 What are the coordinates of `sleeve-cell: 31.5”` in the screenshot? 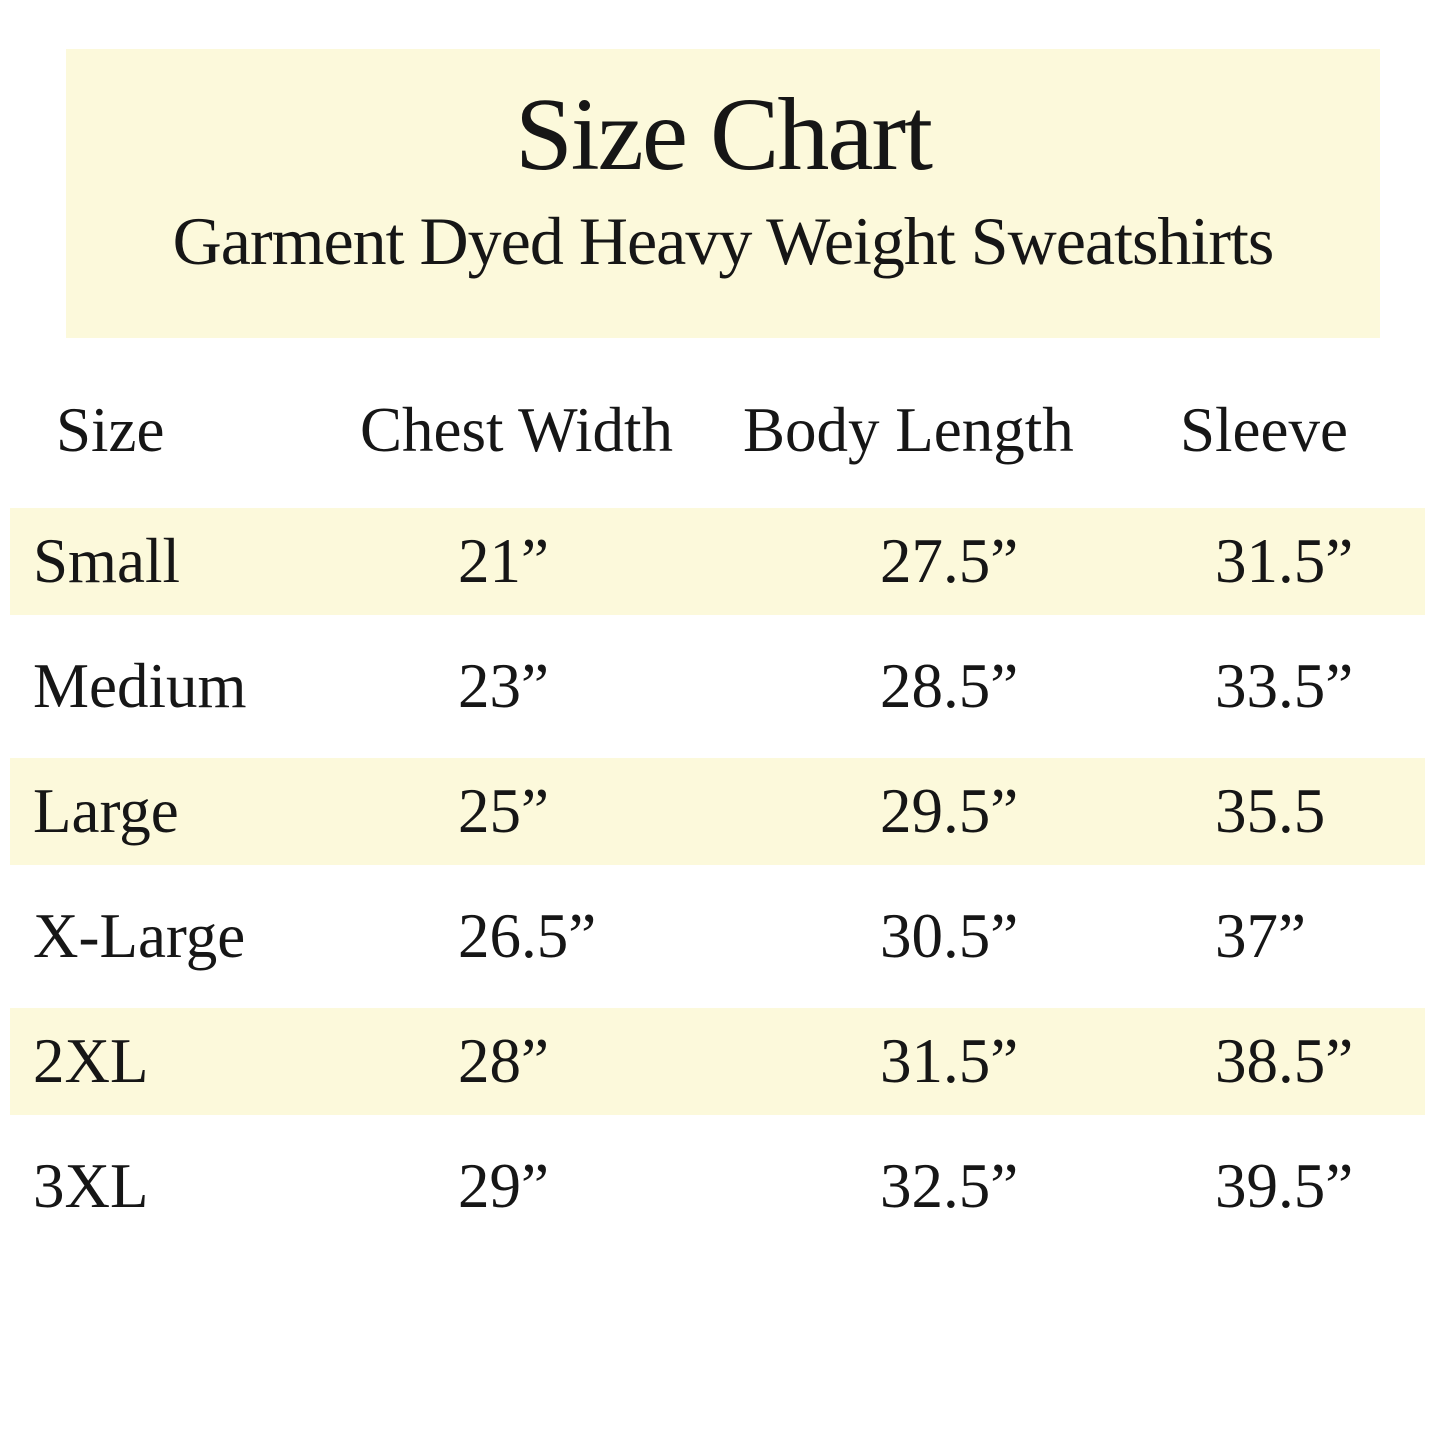 It's located at (1284, 561).